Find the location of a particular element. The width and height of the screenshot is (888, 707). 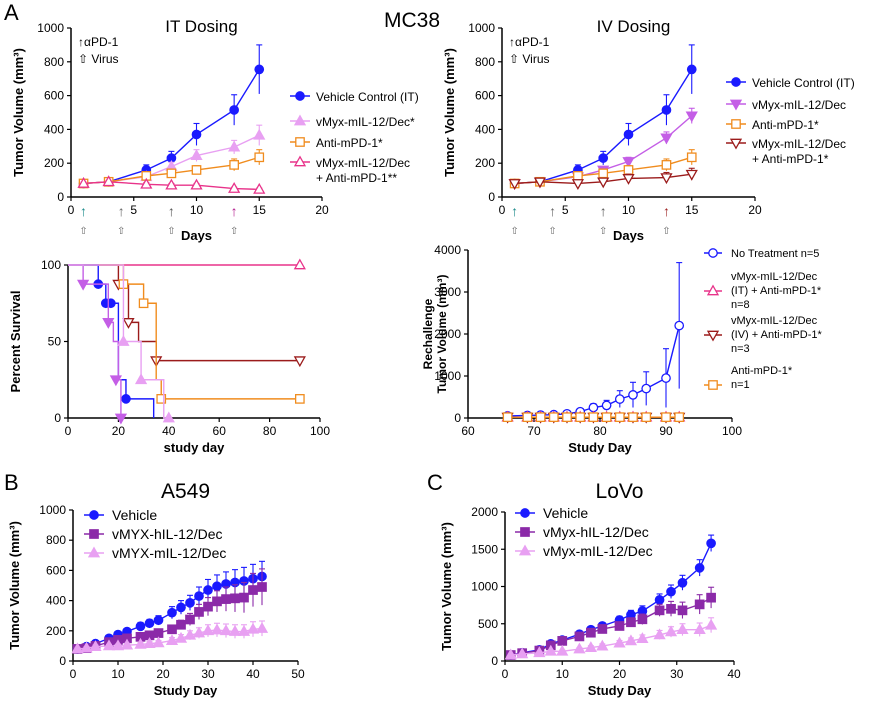

y-tick-label: 1000 is located at coordinates (50, 28).